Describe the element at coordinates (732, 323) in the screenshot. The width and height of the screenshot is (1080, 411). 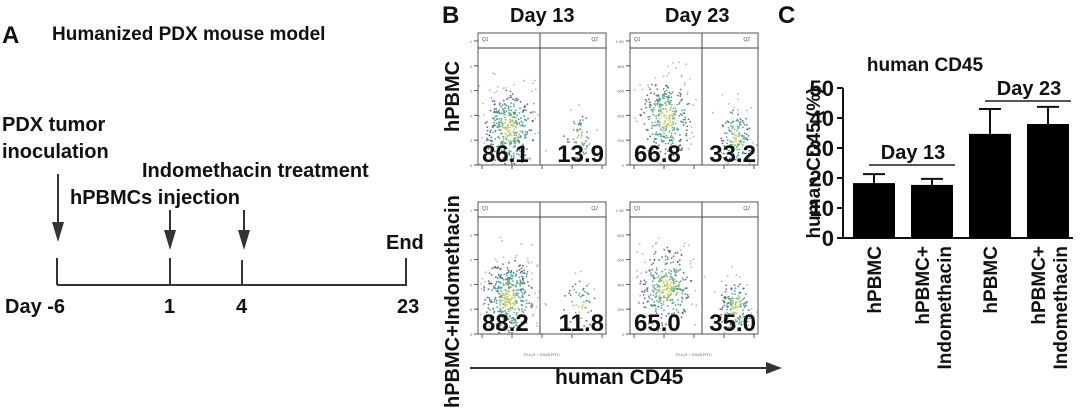
I see `q2-percentage: 35.0` at that location.